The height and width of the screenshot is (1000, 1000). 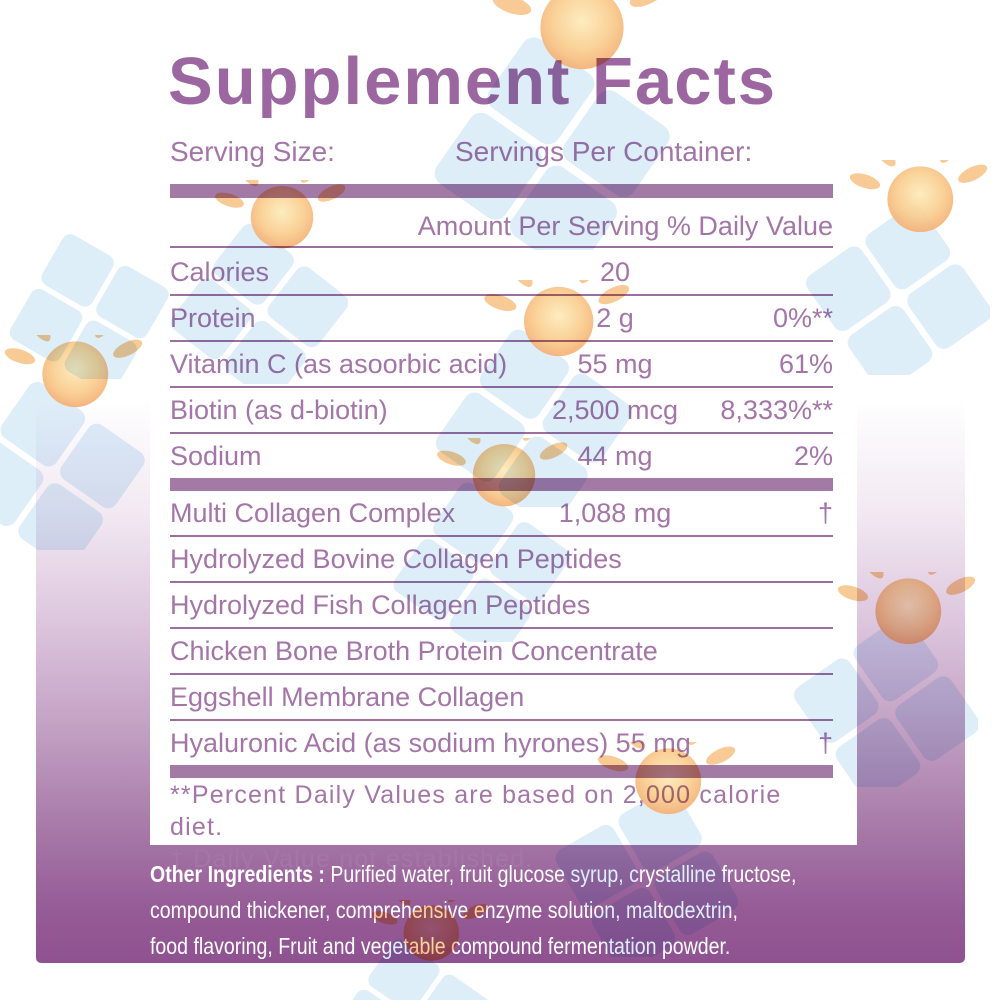 What do you see at coordinates (220, 272) in the screenshot?
I see `nutrient-label: Calories` at bounding box center [220, 272].